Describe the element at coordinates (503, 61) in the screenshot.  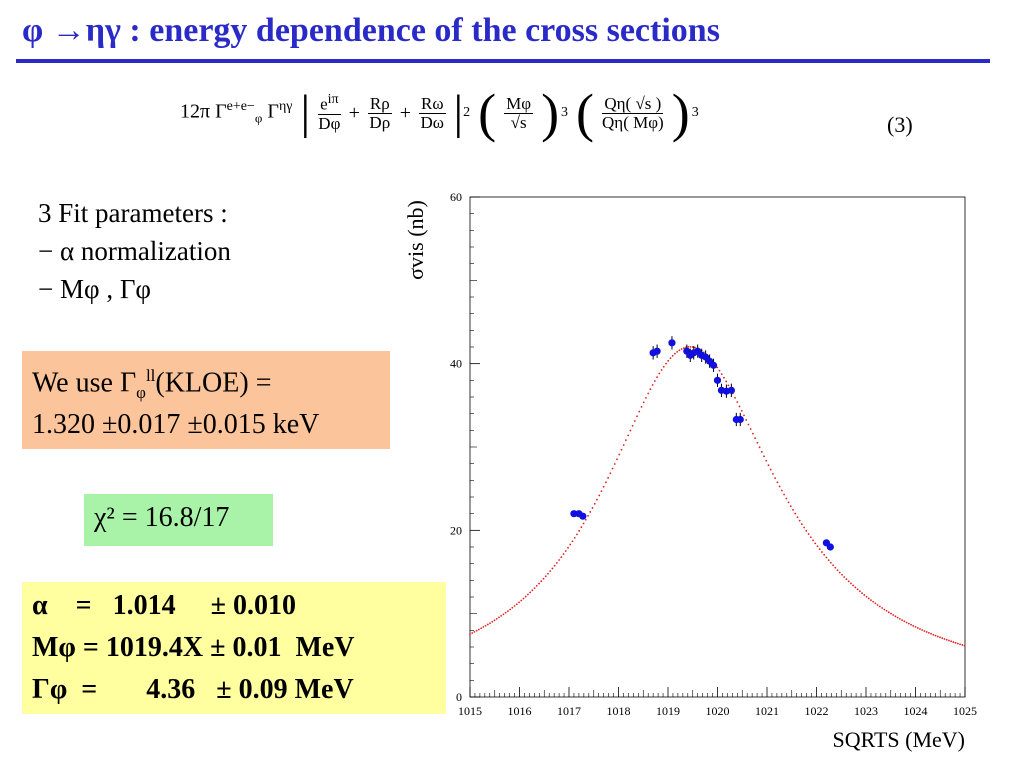
I see `title-underline` at that location.